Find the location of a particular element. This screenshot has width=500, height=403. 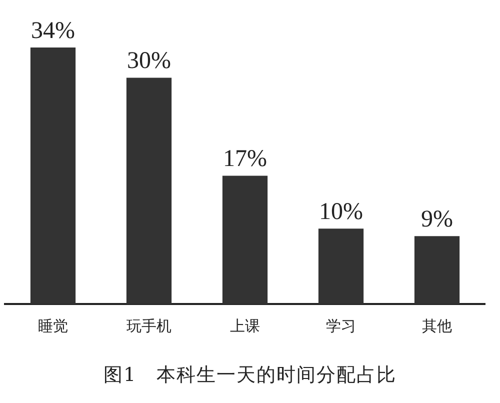

x-tick-label: 上课 is located at coordinates (245, 325).